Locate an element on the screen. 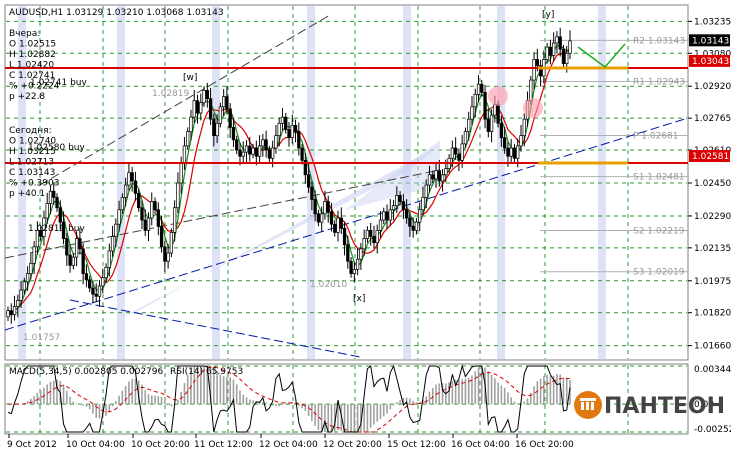 The image size is (731, 459). pivot-label: S2 1.02219 is located at coordinates (659, 232).